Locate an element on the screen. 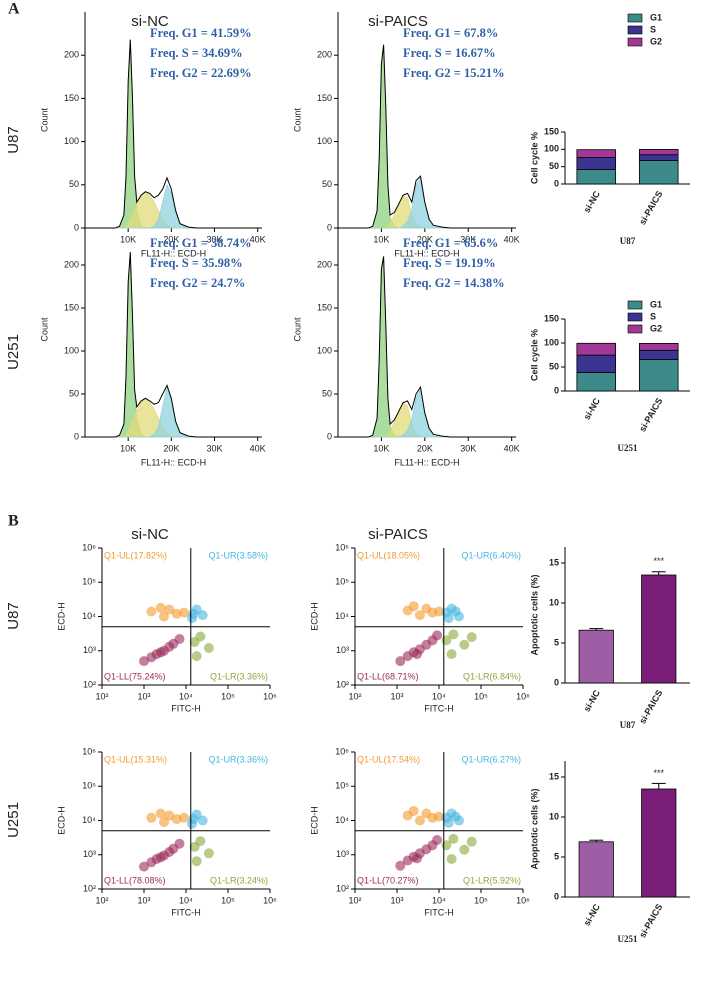  significance: *** is located at coordinates (658, 773).